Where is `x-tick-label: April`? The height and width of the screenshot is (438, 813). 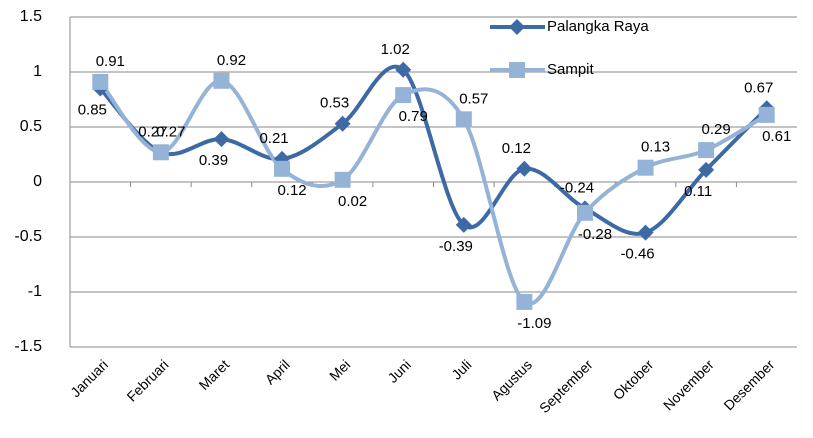
x-tick-label: April is located at coordinates (277, 371).